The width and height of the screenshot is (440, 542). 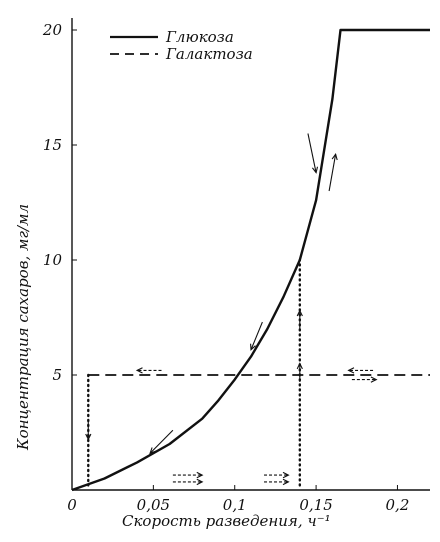 I want to click on x-tick-label: 0,05, so click(x=153, y=505).